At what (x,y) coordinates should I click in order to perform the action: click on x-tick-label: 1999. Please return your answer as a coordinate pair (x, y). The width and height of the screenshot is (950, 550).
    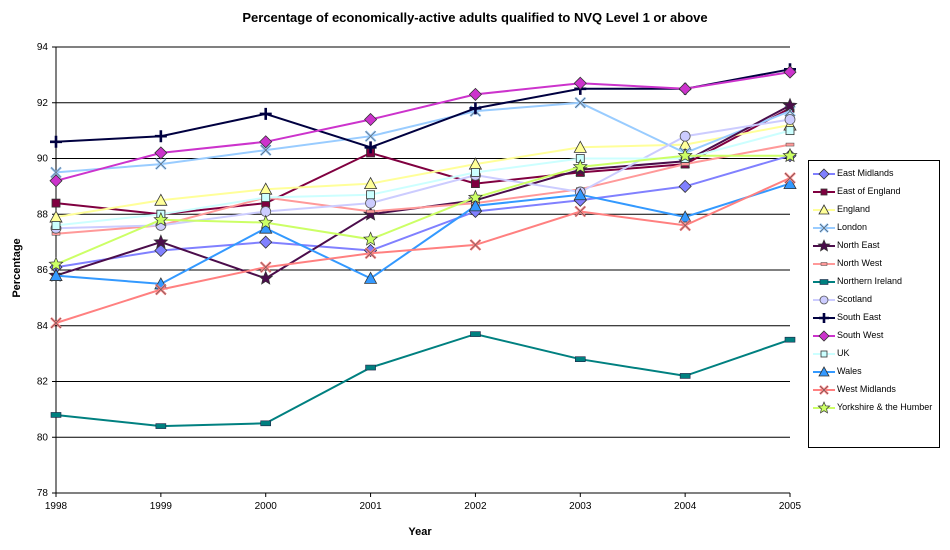
    Looking at the image, I should click on (161, 506).